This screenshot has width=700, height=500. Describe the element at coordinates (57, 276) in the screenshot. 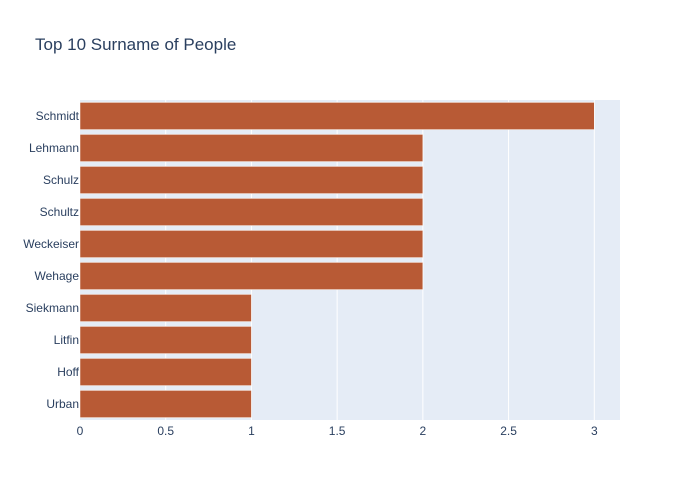

I see `y-tick-label: Wehage` at that location.